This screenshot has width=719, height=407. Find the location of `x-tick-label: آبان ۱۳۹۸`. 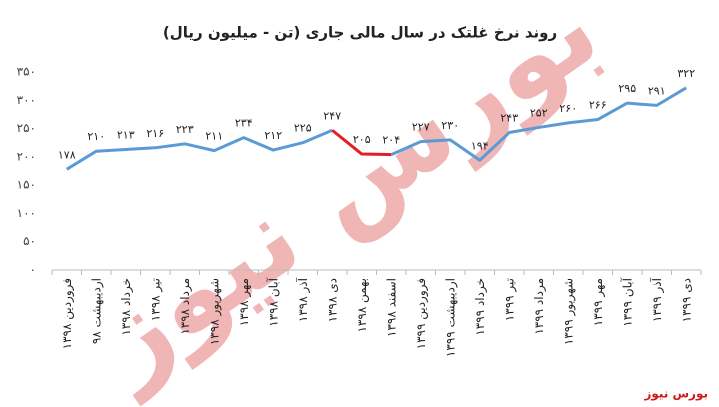

x-tick-label: آبان ۱۳۹۸ is located at coordinates (272, 301).